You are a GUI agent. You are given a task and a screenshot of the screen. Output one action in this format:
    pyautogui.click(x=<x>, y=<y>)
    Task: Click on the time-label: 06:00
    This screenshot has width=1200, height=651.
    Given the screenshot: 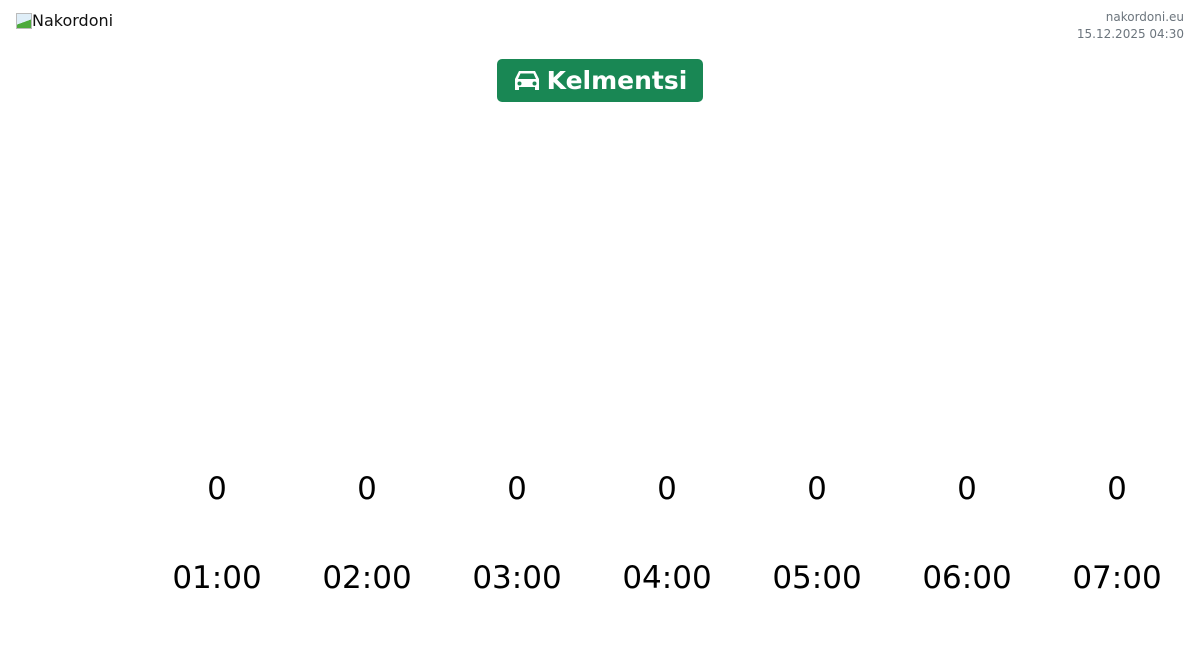 What is the action you would take?
    pyautogui.click(x=967, y=578)
    